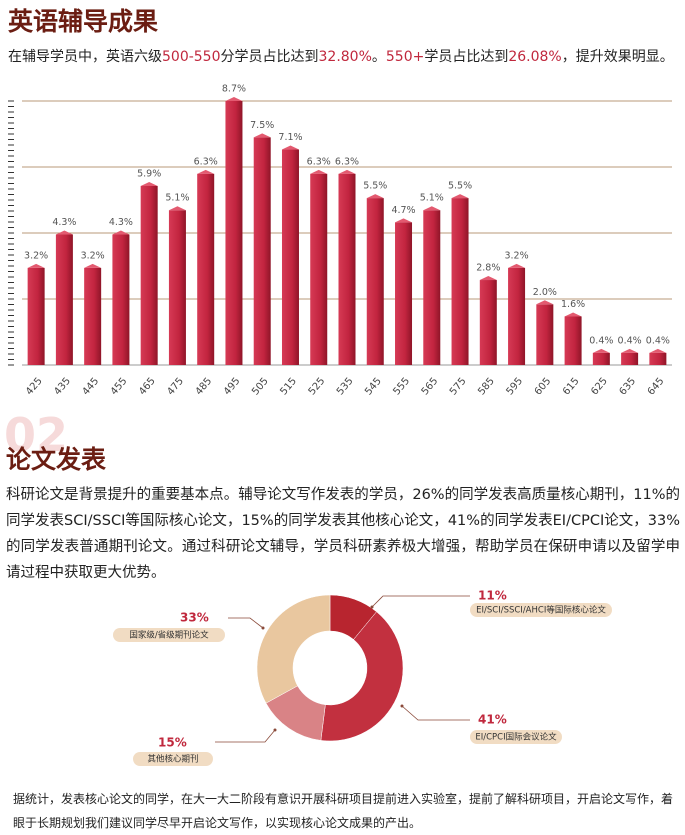  What do you see at coordinates (492, 720) in the screenshot?
I see `value-label: 41%` at bounding box center [492, 720].